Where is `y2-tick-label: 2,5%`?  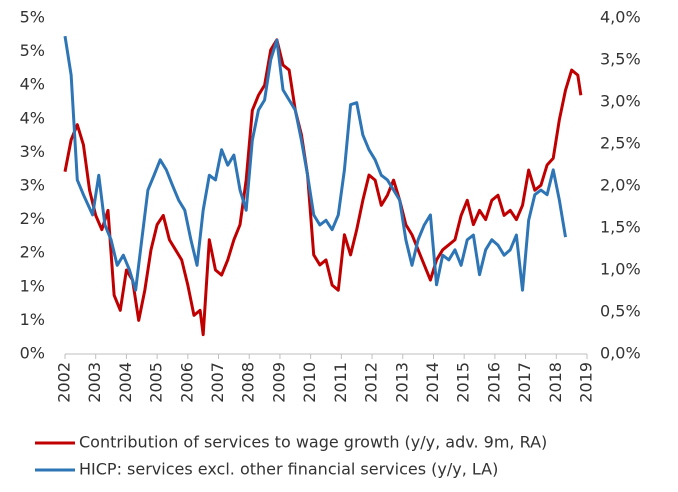 y2-tick-label: 2,5% is located at coordinates (620, 143).